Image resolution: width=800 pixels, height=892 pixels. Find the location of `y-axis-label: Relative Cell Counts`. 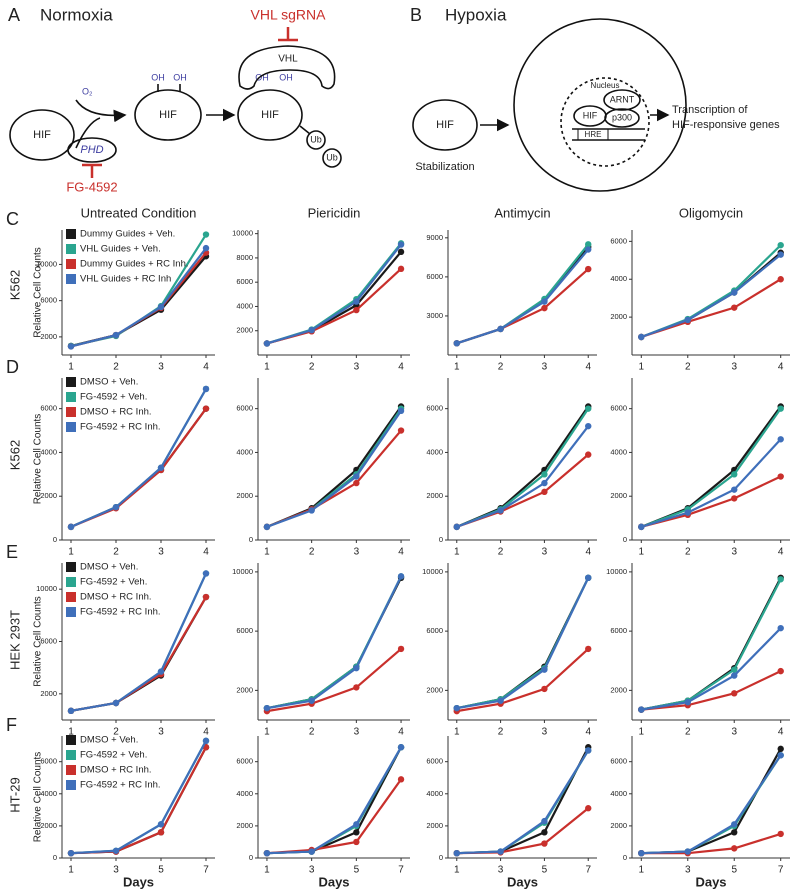

y-axis-label: Relative Cell Counts is located at coordinates (38, 641).